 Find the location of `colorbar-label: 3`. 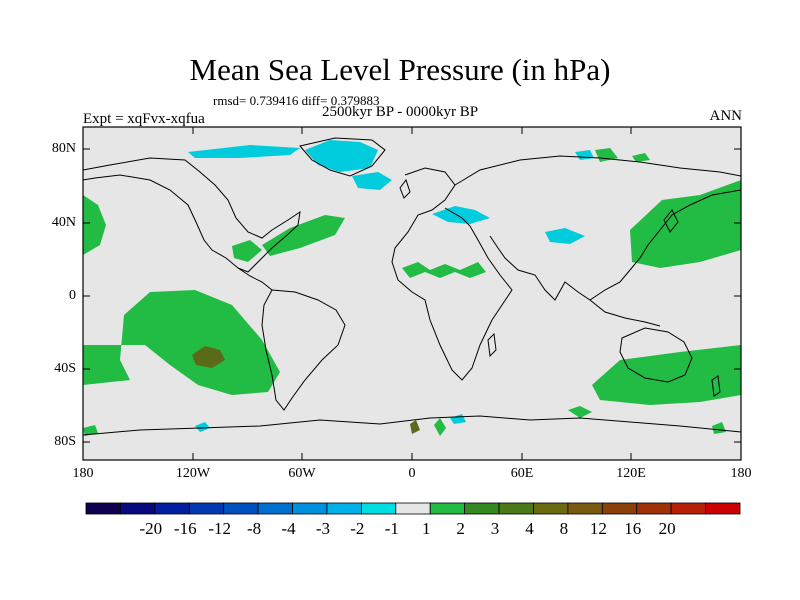

colorbar-label: 3 is located at coordinates (495, 528).